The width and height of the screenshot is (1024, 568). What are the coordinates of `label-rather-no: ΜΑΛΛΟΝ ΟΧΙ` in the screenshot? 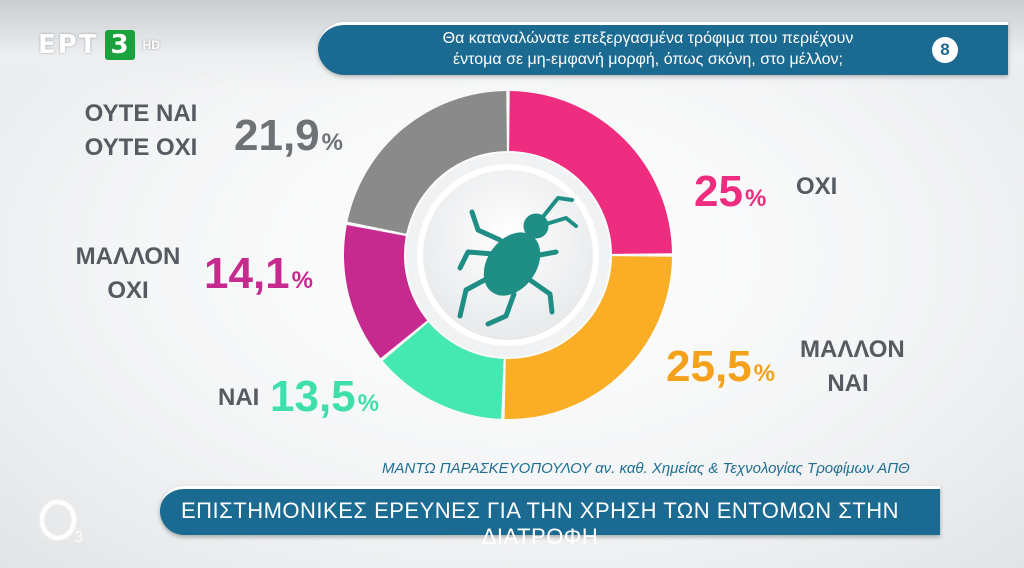 It's located at (128, 274).